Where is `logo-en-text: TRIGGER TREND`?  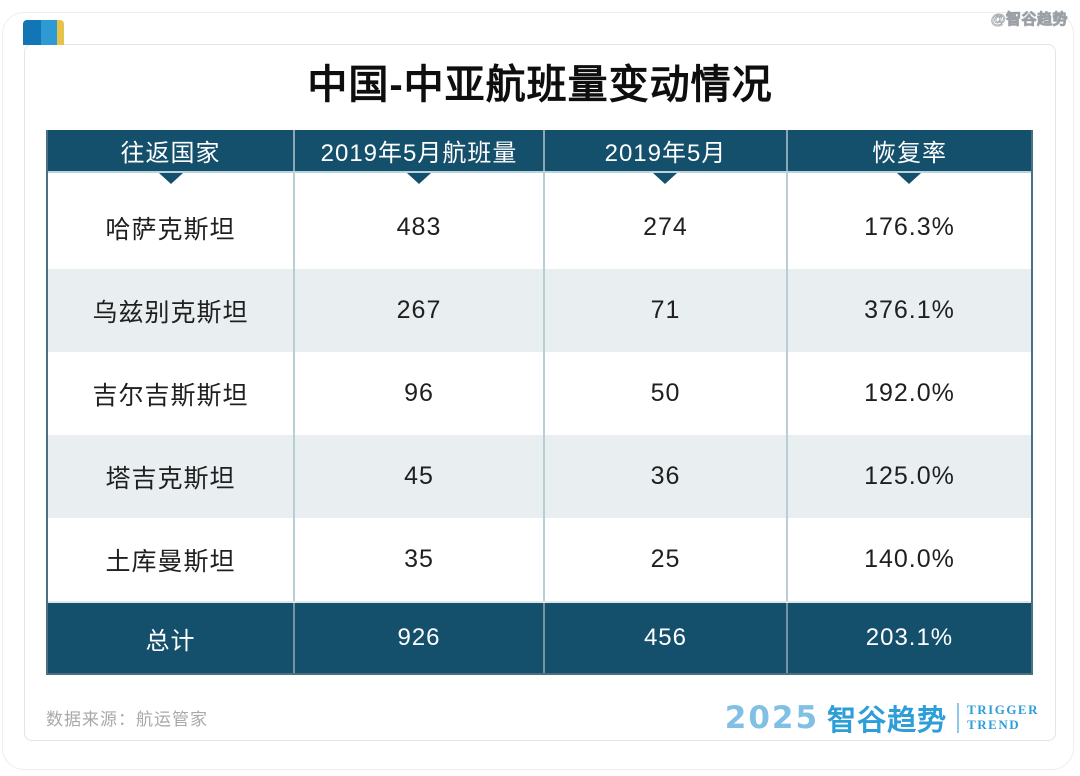
logo-en-text: TRIGGER TREND is located at coordinates (1003, 717).